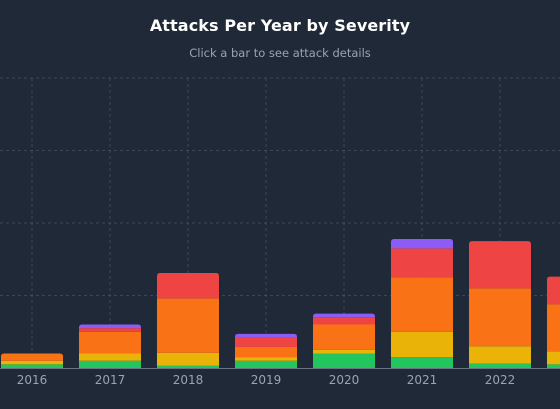 The image size is (560, 409). I want to click on bar-segment-critical-2018, so click(188, 286).